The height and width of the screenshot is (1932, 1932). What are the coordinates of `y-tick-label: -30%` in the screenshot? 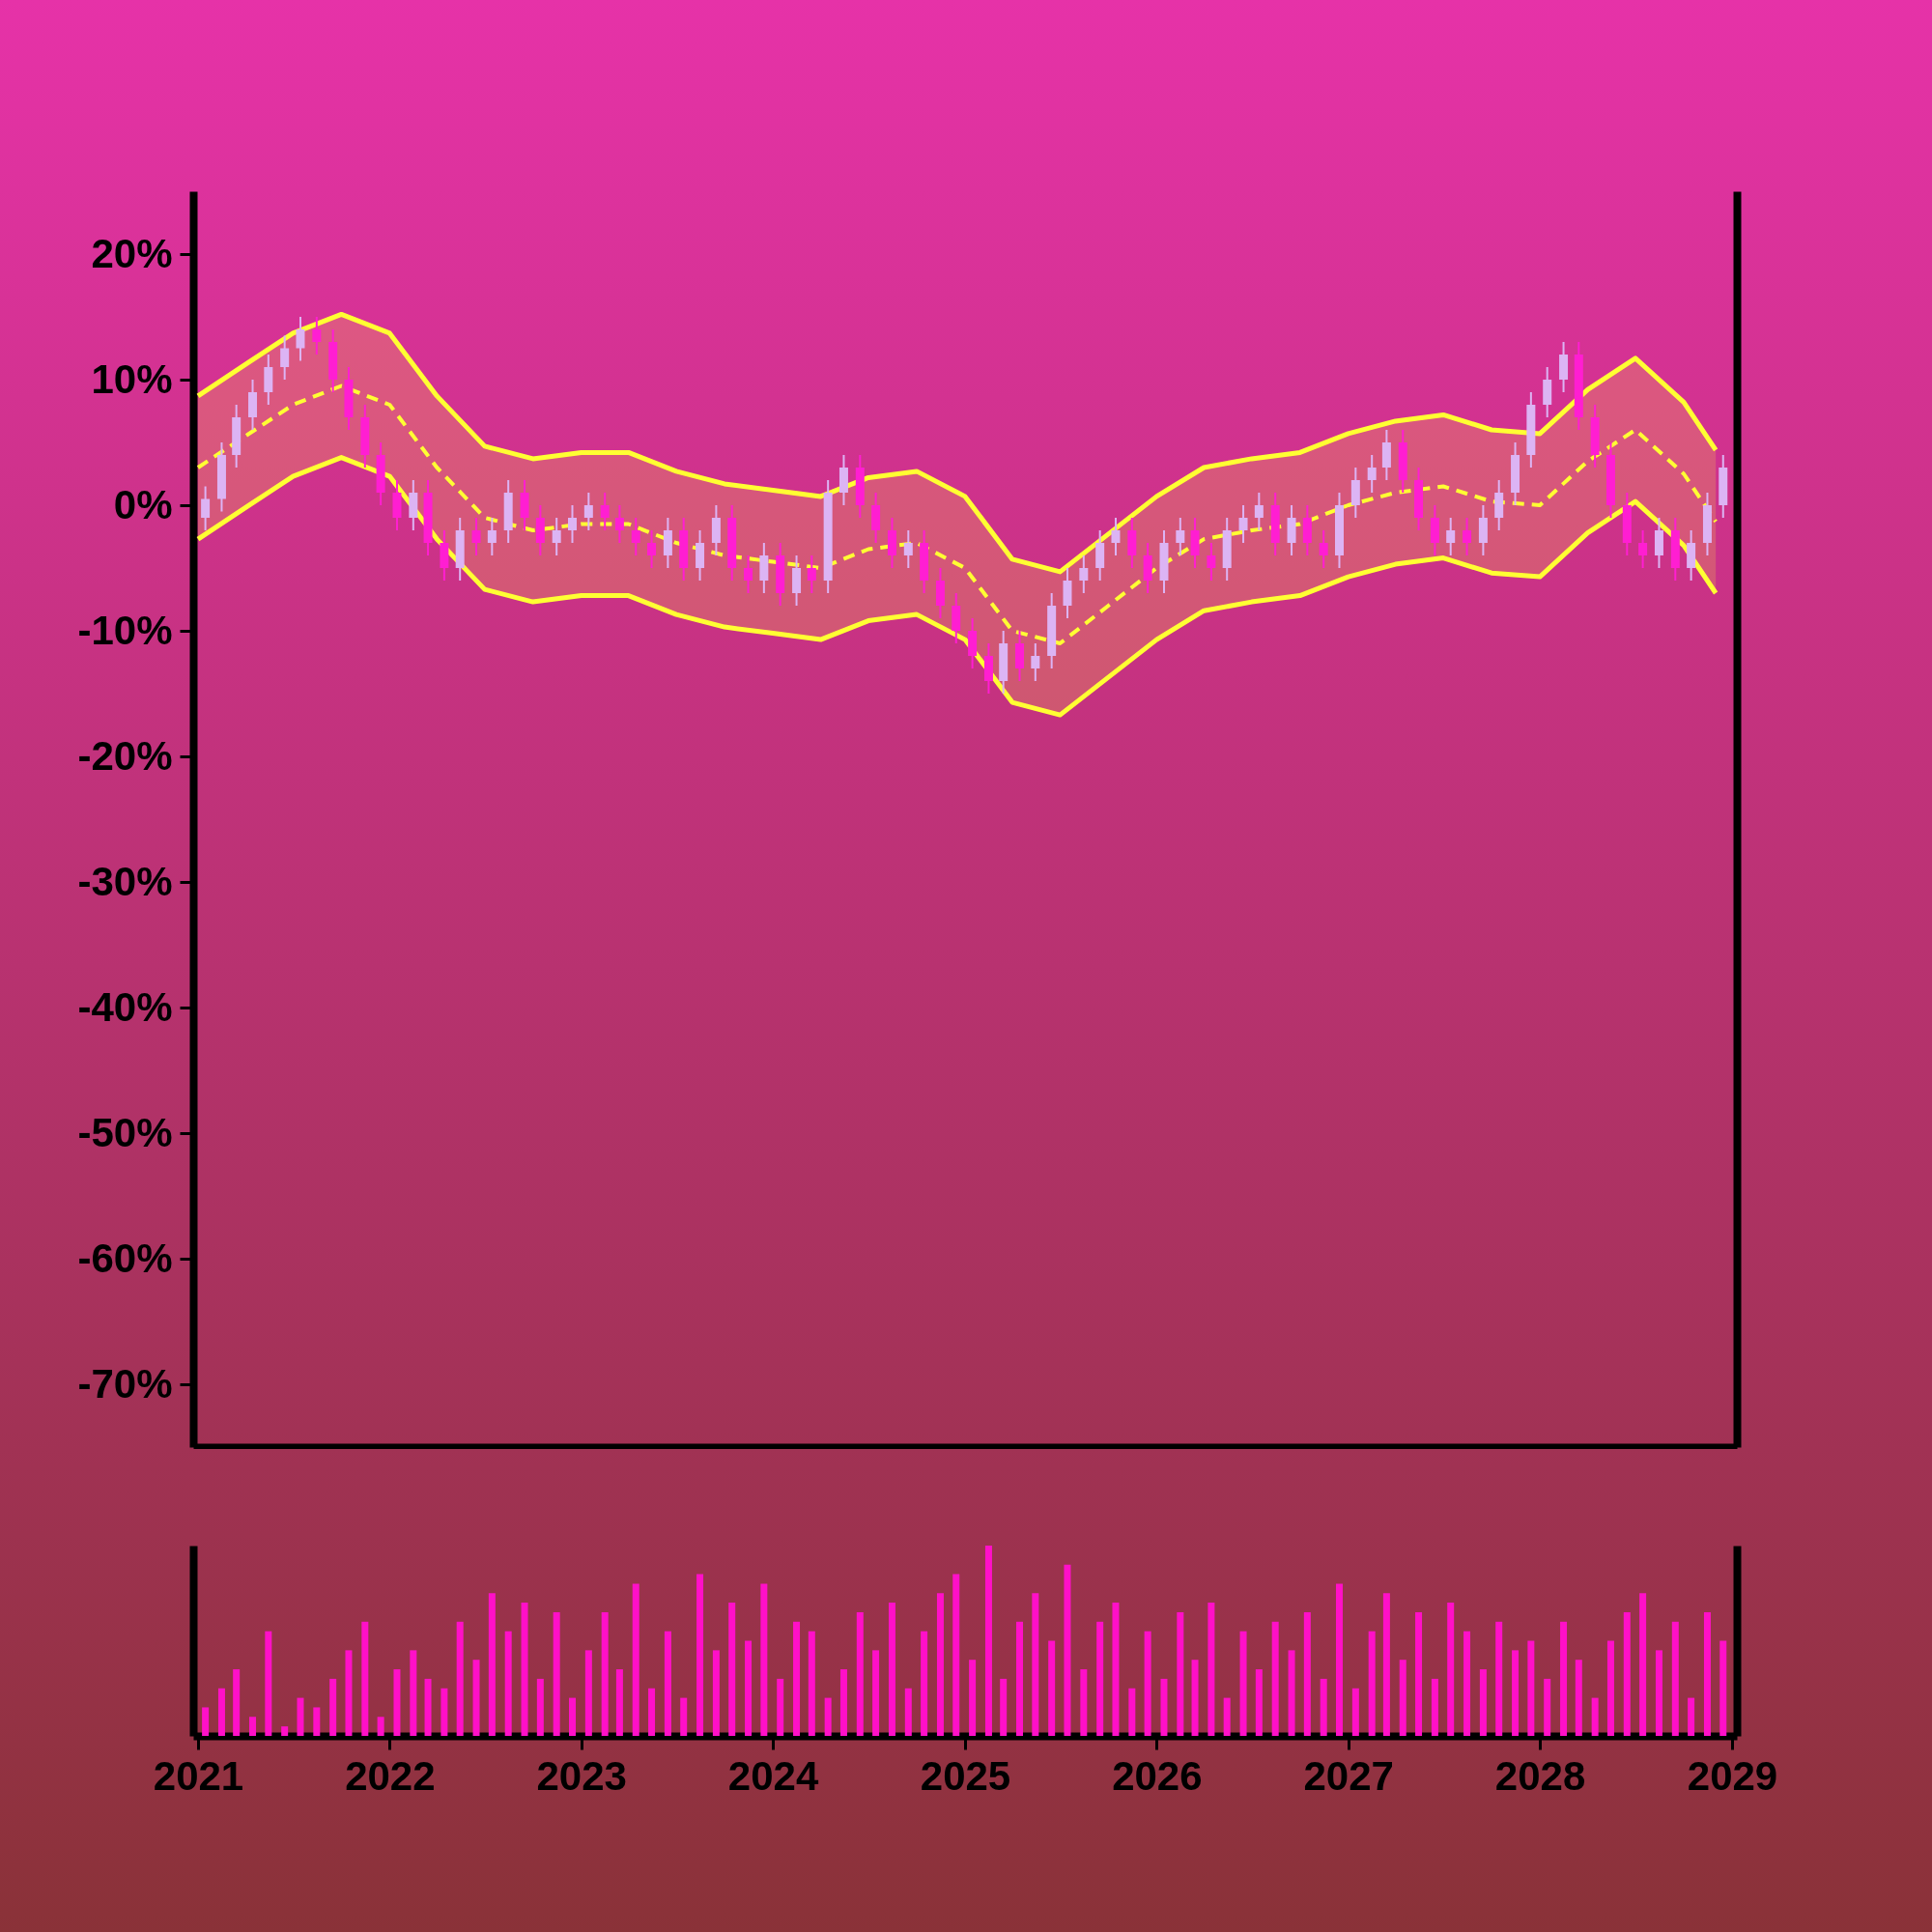 It's located at (125, 881).